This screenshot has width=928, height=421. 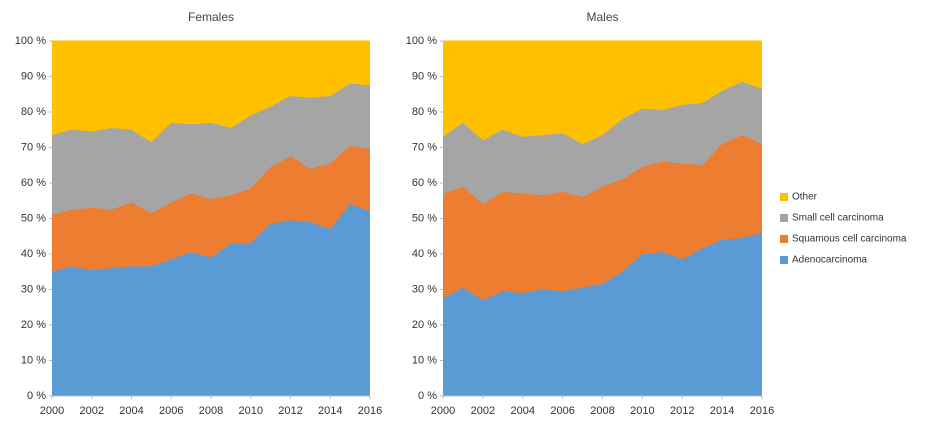 I want to click on legend-label: Other, so click(x=805, y=197).